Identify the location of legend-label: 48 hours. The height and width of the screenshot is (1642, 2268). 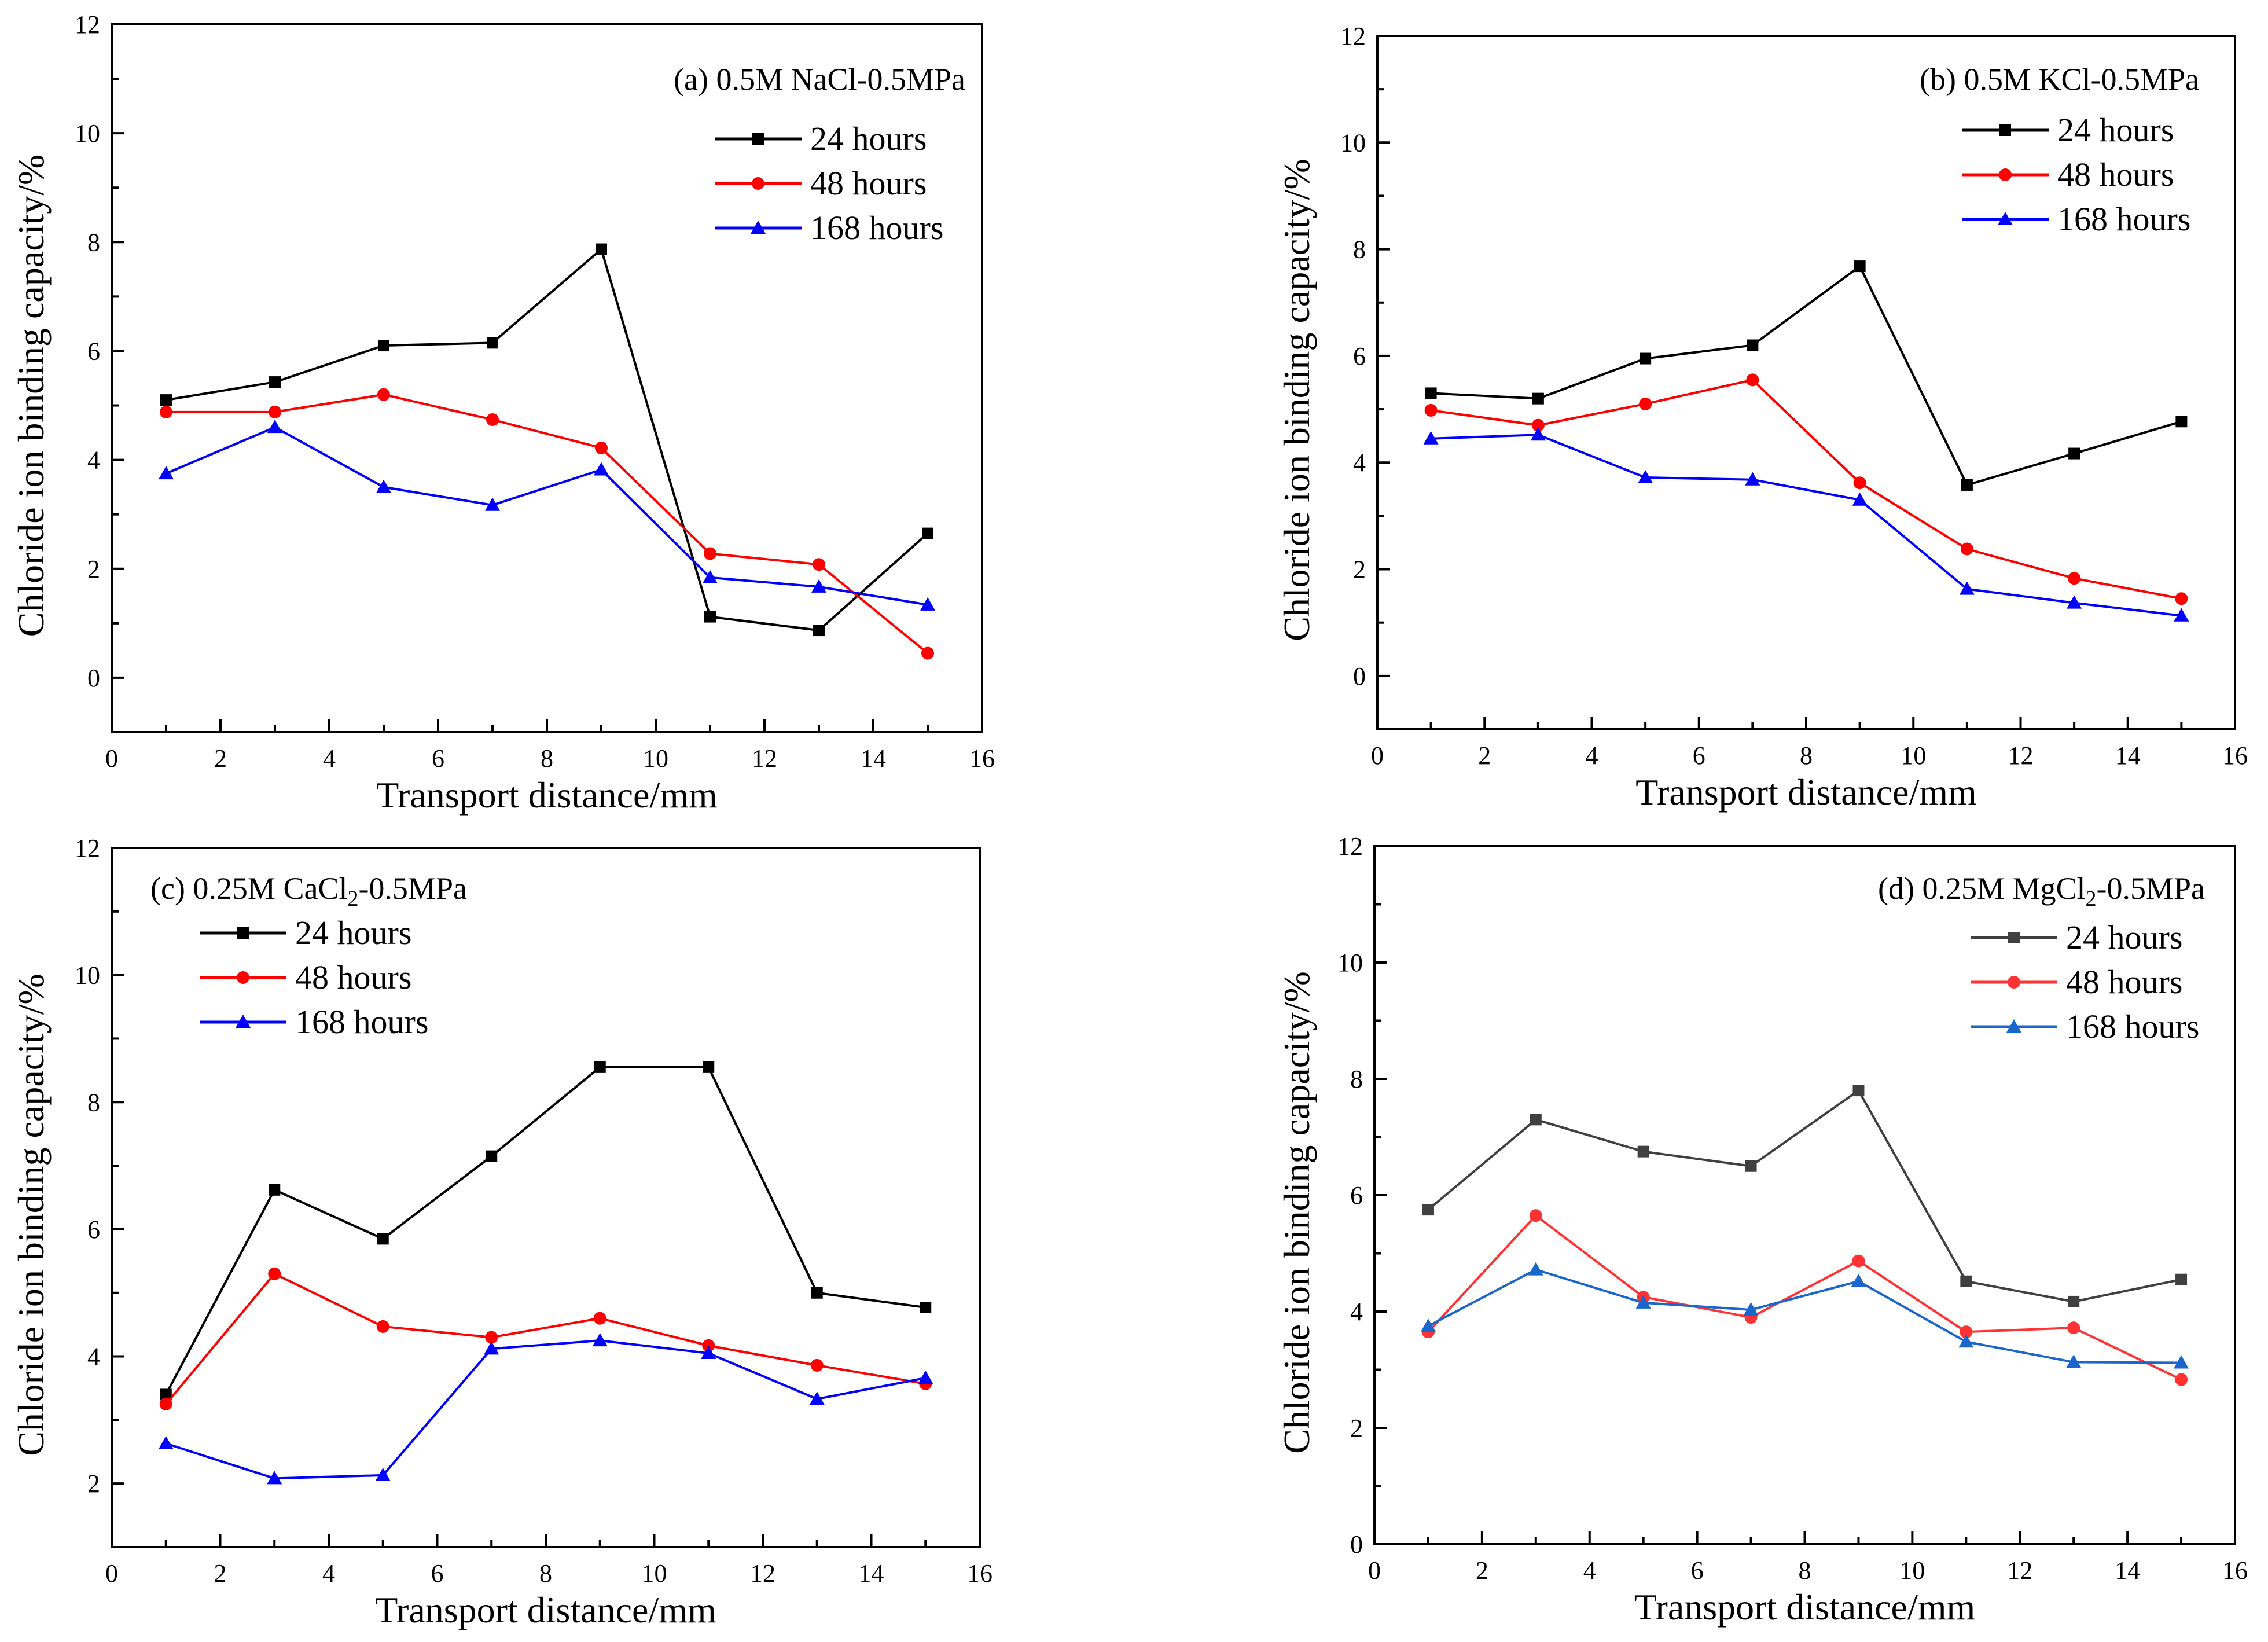
(2115, 174).